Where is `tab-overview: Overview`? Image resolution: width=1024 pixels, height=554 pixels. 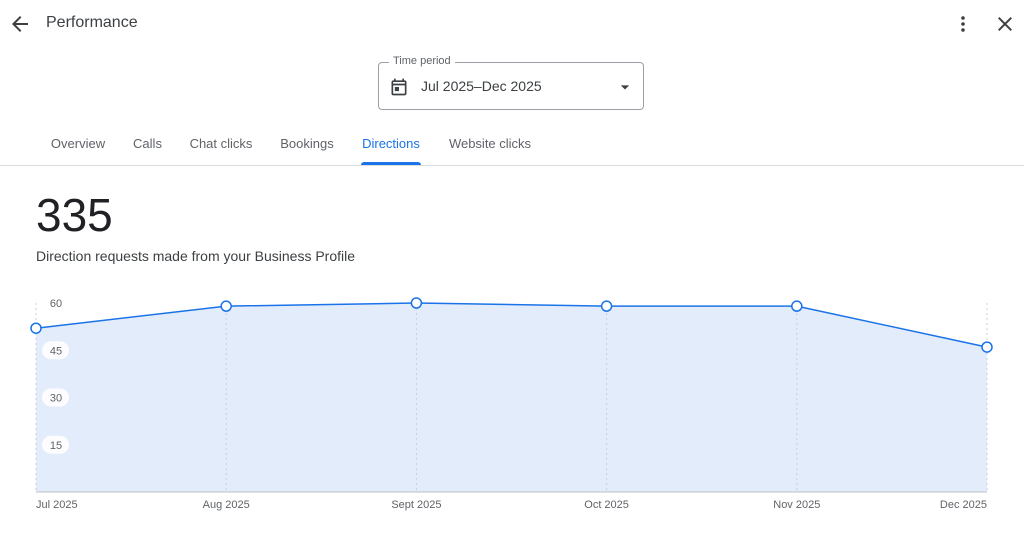
tab-overview: Overview is located at coordinates (78, 143).